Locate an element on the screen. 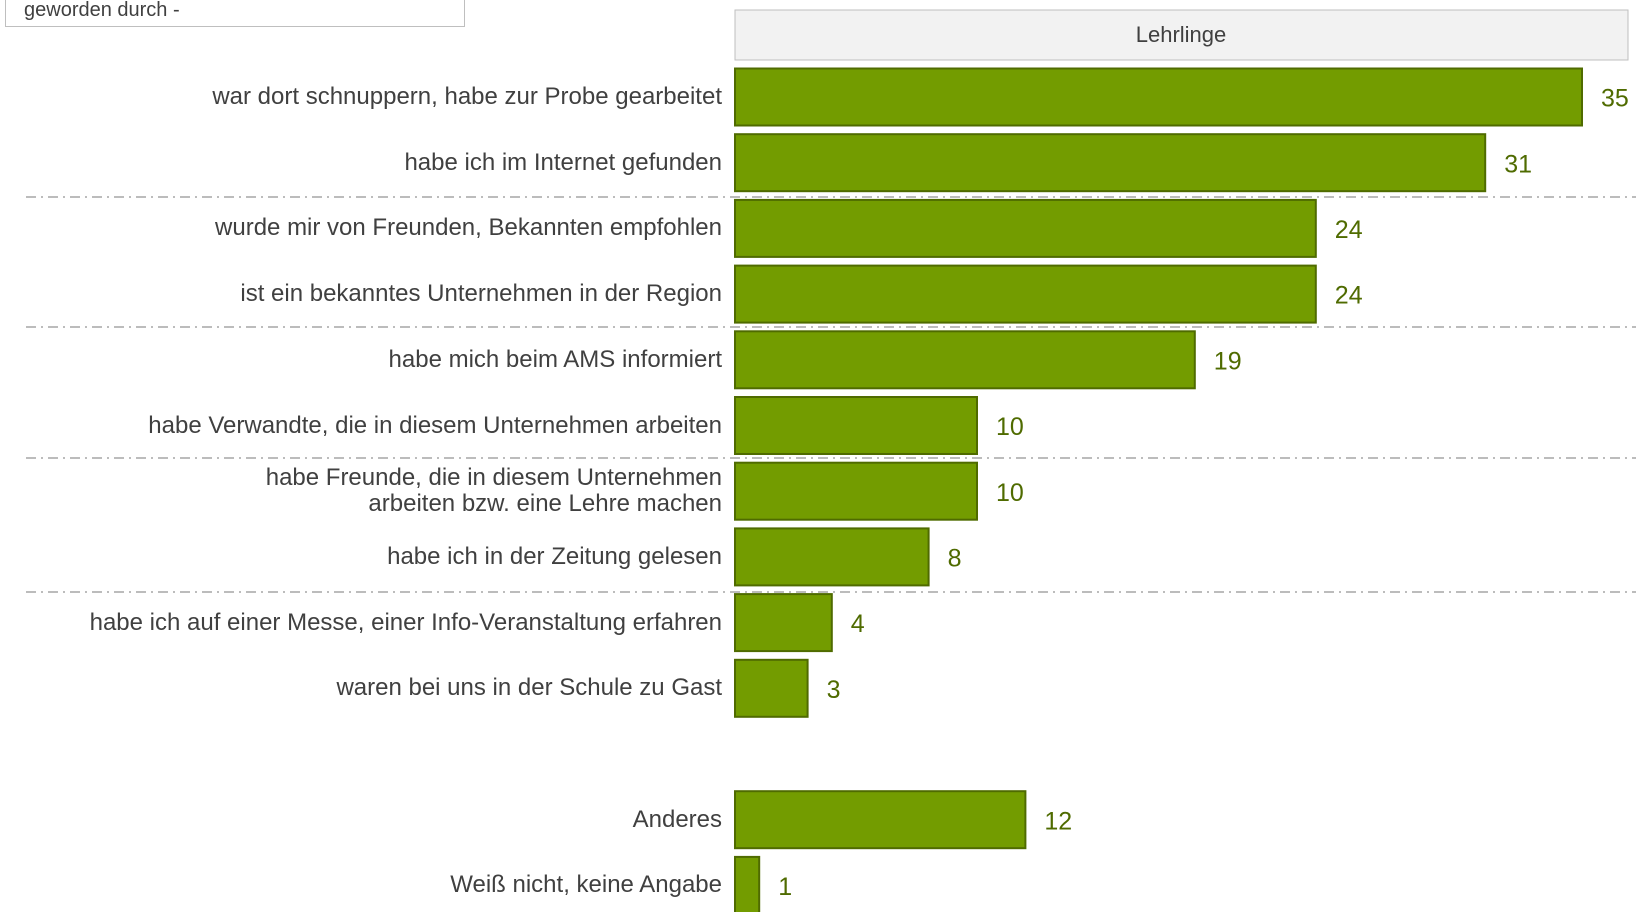  value-label: 3 is located at coordinates (834, 690).